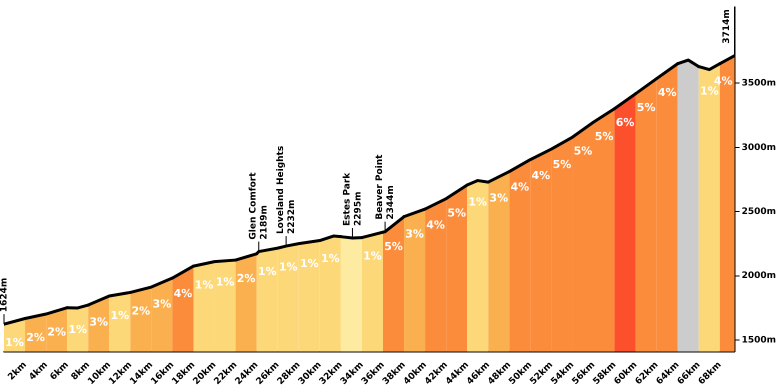  What do you see at coordinates (759, 276) in the screenshot?
I see `y-tick-label: 2000m` at bounding box center [759, 276].